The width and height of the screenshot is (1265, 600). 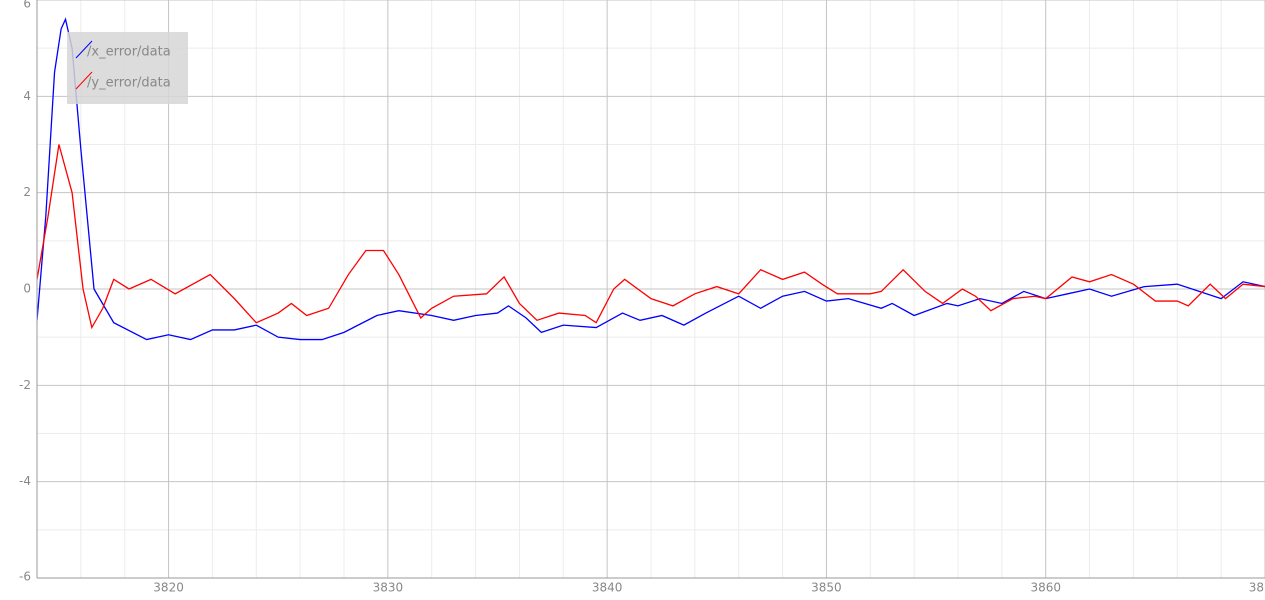 What do you see at coordinates (168, 588) in the screenshot?
I see `x-tick-label: 3820` at bounding box center [168, 588].